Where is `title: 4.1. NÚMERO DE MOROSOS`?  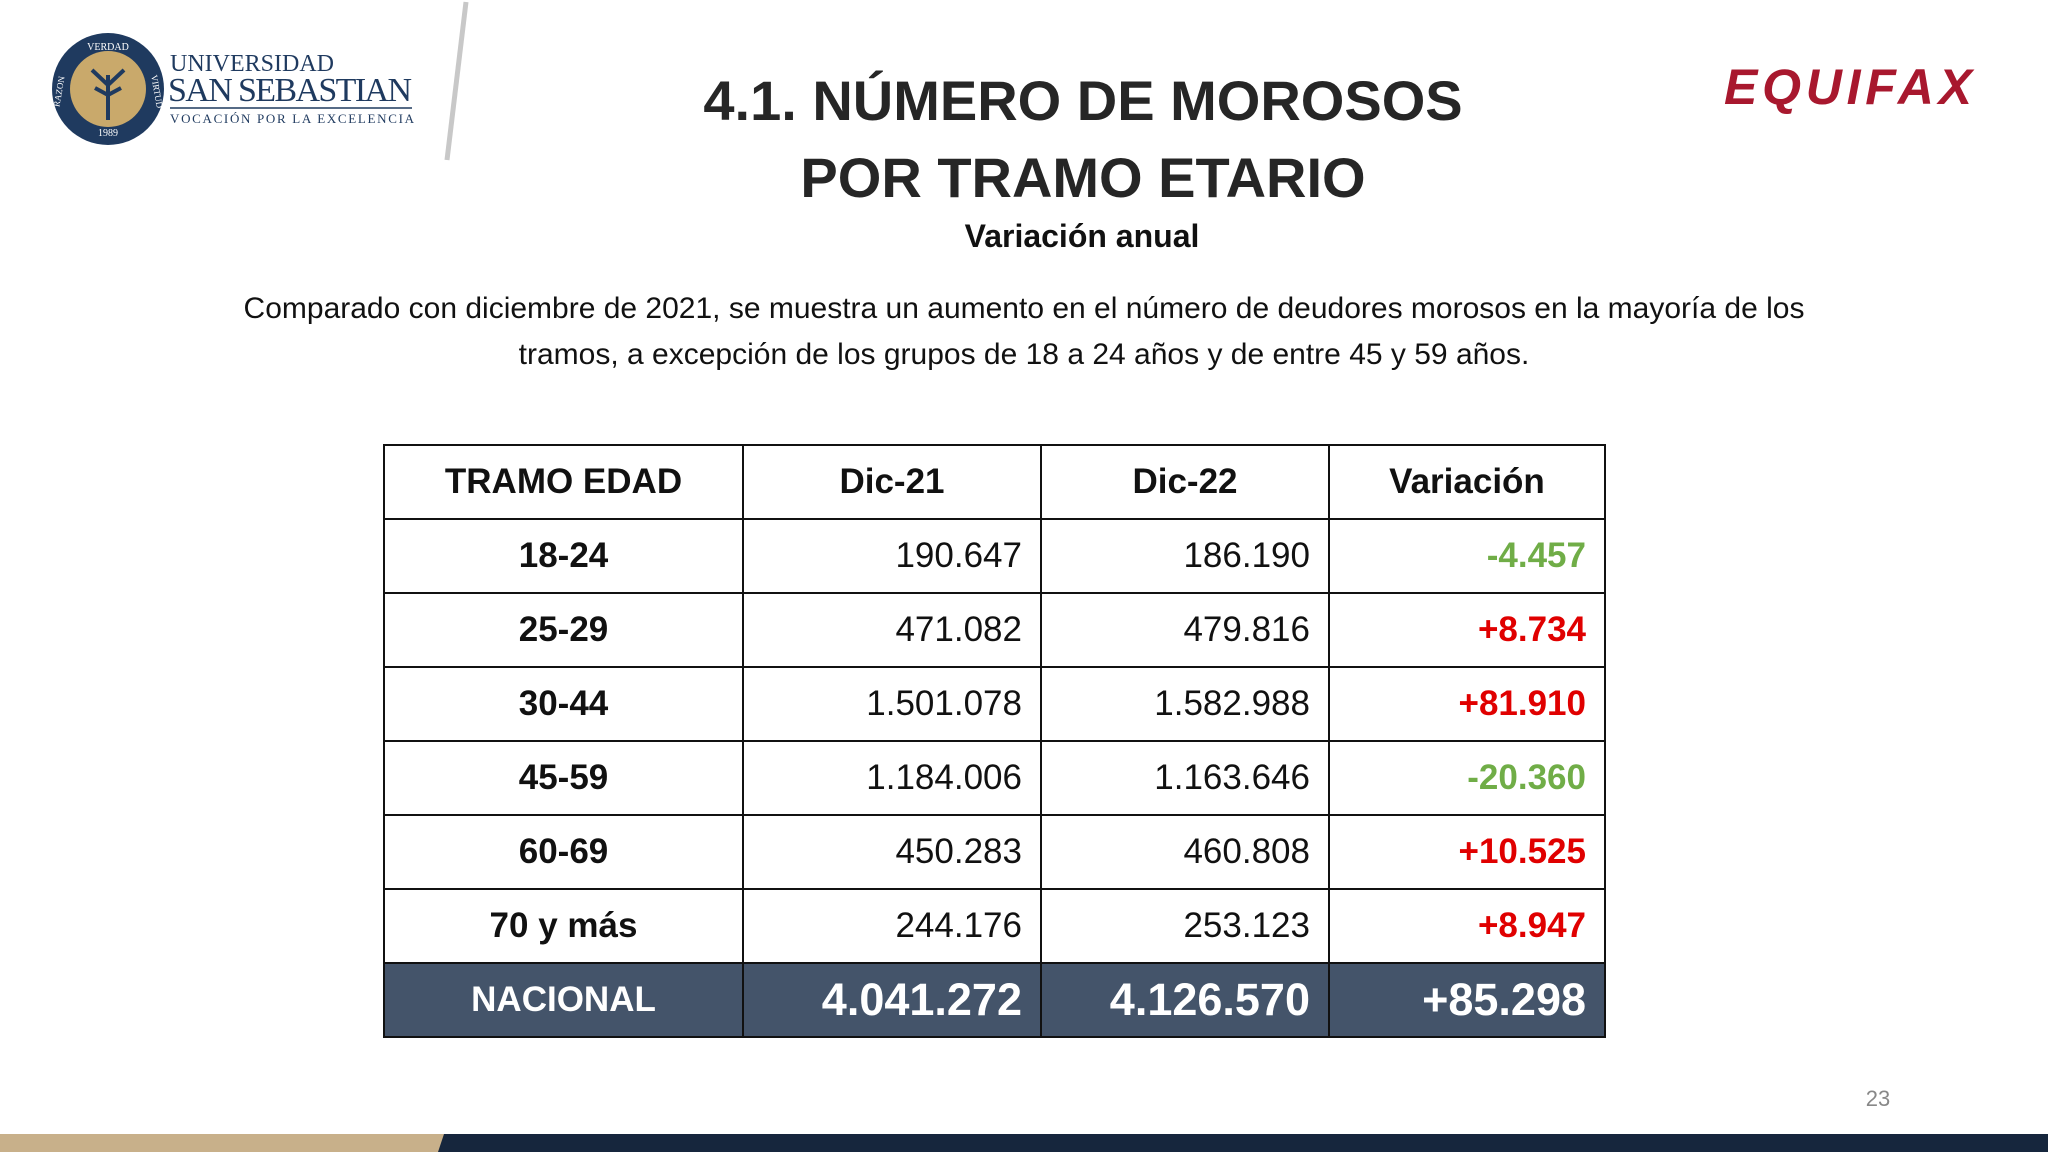 title: 4.1. NÚMERO DE MOROSOS is located at coordinates (1083, 100).